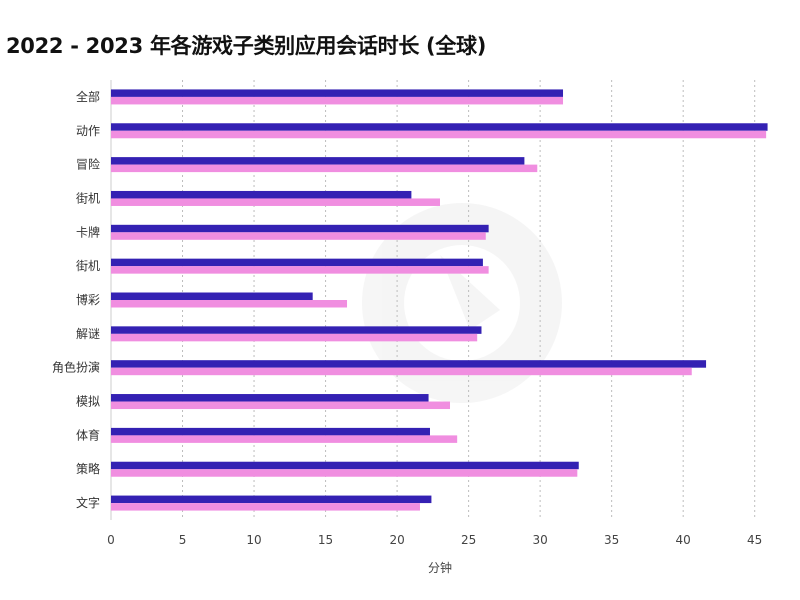 The height and width of the screenshot is (600, 800). I want to click on x-tick-label-2: 10, so click(253, 540).